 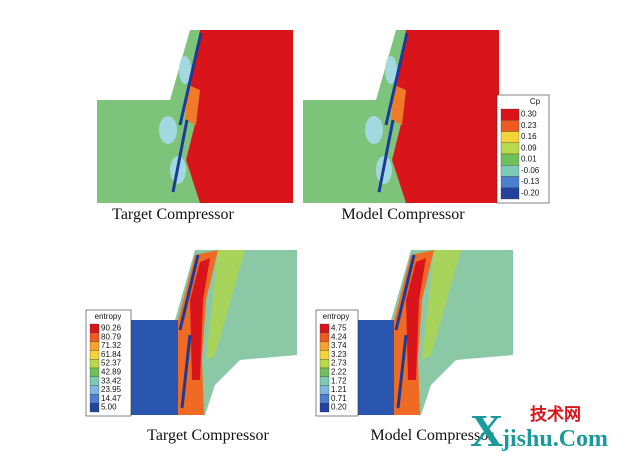 I want to click on legend-label: 42.89, so click(x=111, y=372).